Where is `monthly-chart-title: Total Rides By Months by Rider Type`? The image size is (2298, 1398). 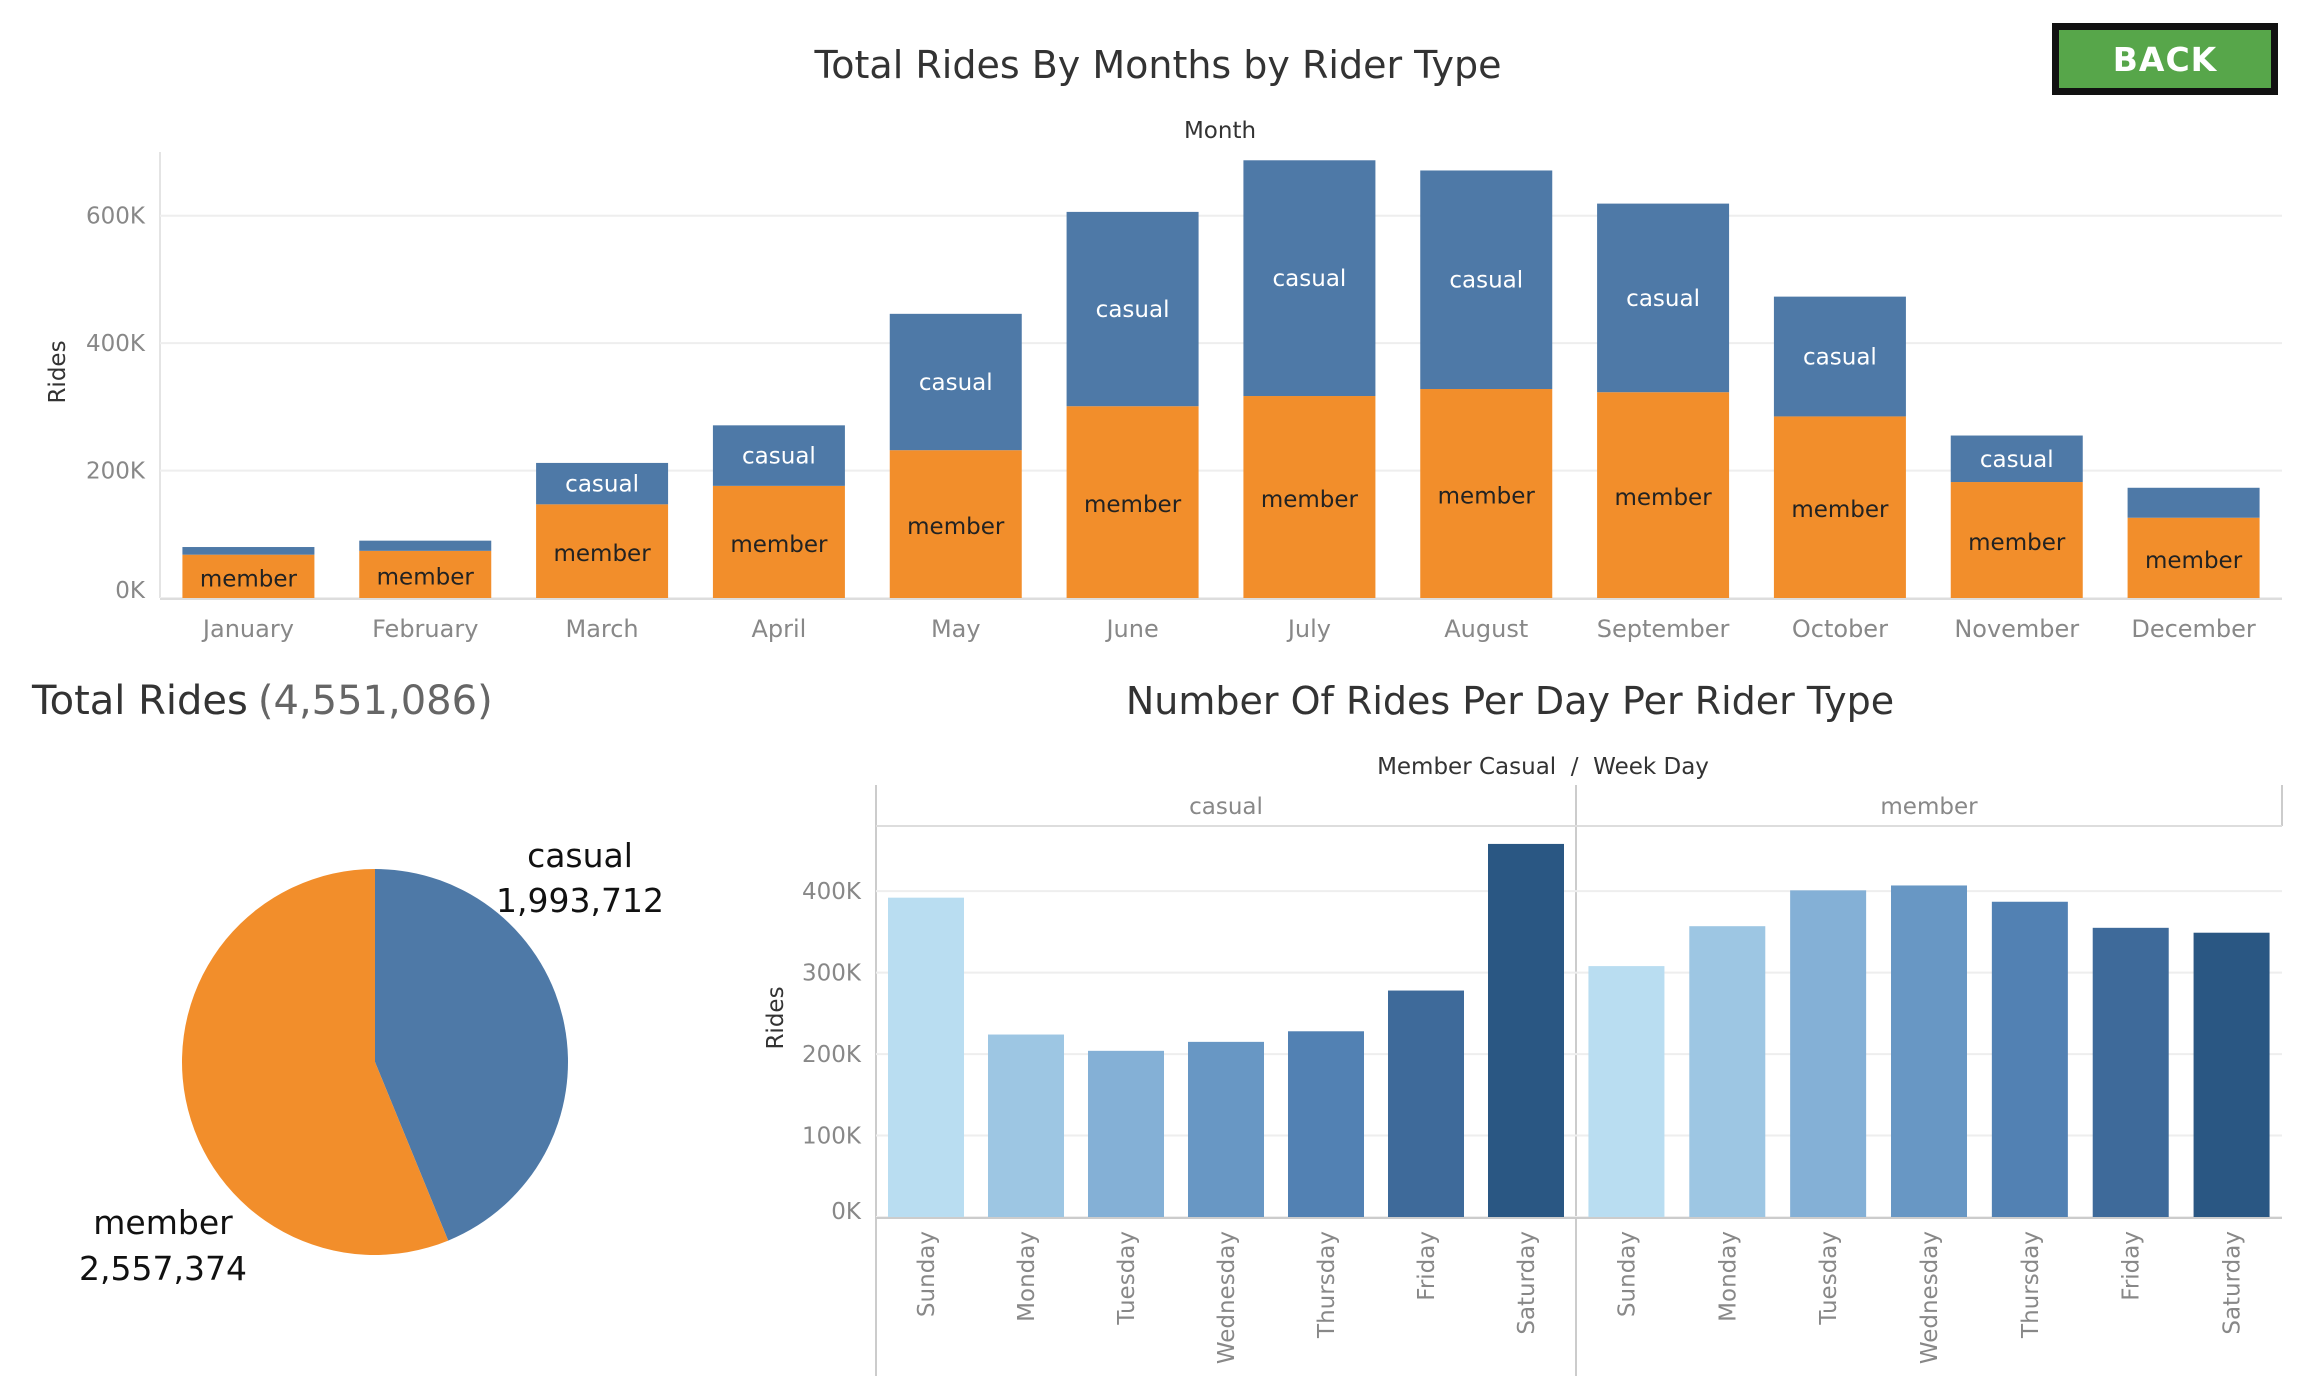
monthly-chart-title: Total Rides By Months by Rider Type is located at coordinates (1158, 65).